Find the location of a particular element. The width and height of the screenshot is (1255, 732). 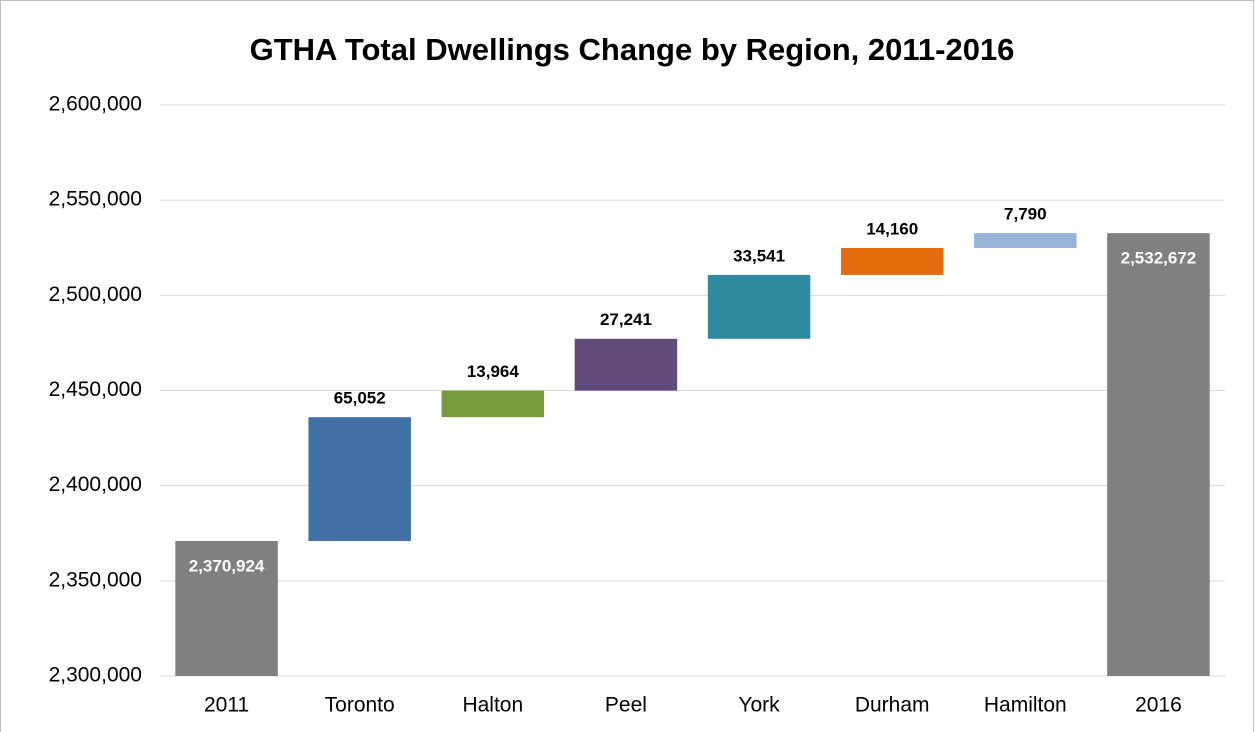

x-tick-label: Durham is located at coordinates (892, 705).